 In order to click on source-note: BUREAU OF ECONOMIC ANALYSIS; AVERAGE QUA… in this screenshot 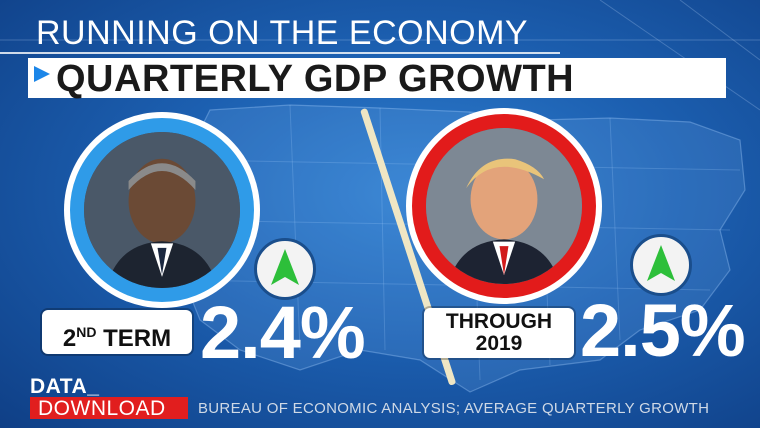, I will do `click(454, 408)`.